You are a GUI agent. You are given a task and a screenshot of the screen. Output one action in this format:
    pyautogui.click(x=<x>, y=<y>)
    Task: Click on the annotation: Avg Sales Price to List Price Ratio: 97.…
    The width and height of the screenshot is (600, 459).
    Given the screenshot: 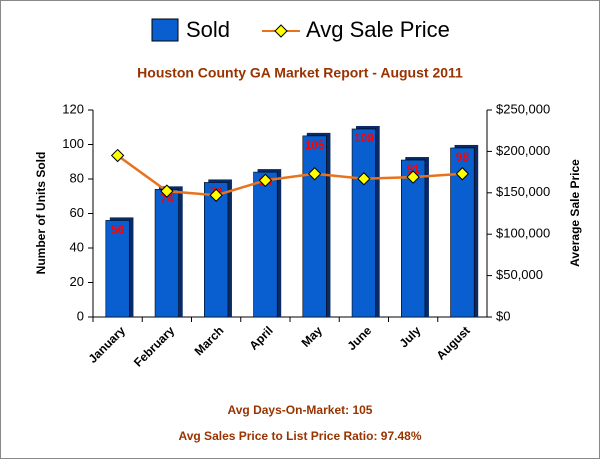 What is the action you would take?
    pyautogui.click(x=300, y=436)
    